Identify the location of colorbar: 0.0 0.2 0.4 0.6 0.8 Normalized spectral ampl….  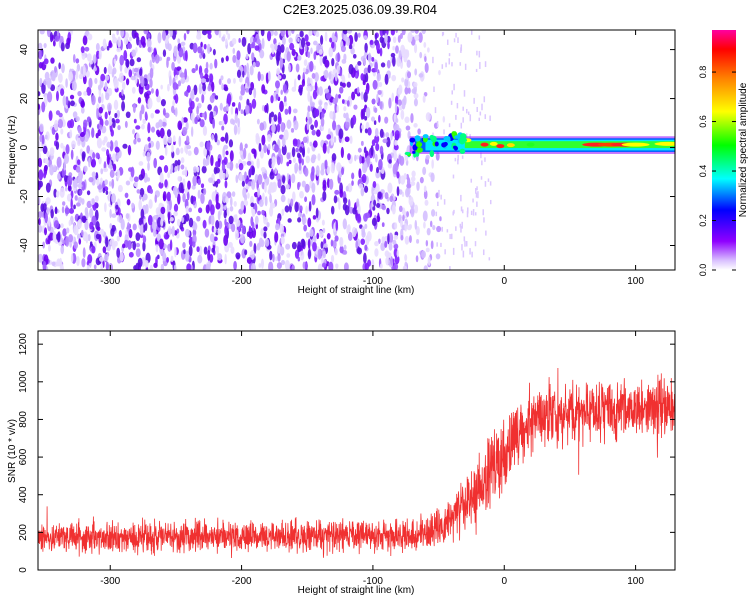
(723, 153).